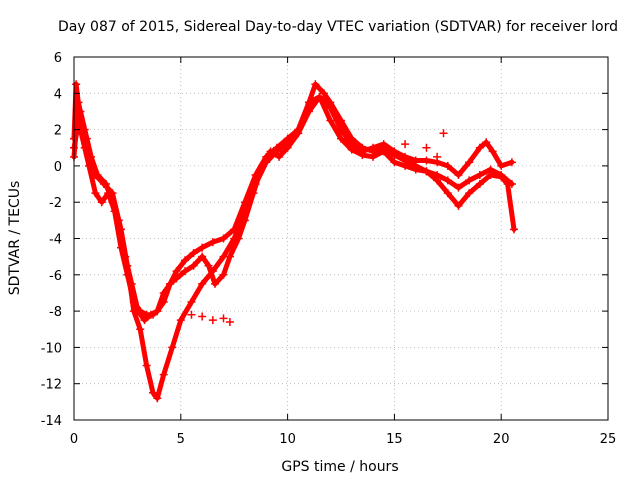  I want to click on x-tick-label: 0, so click(74, 439).